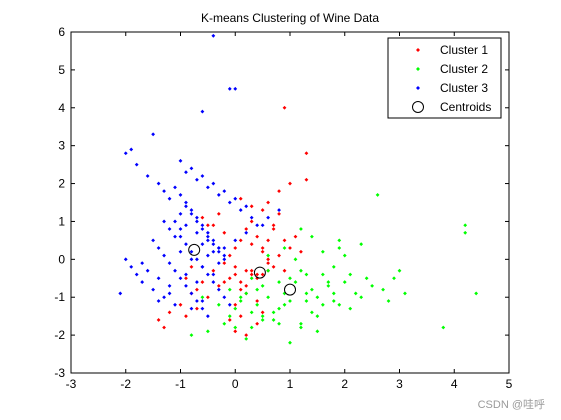 The height and width of the screenshot is (420, 561). I want to click on x-tick-label: -1, so click(180, 384).